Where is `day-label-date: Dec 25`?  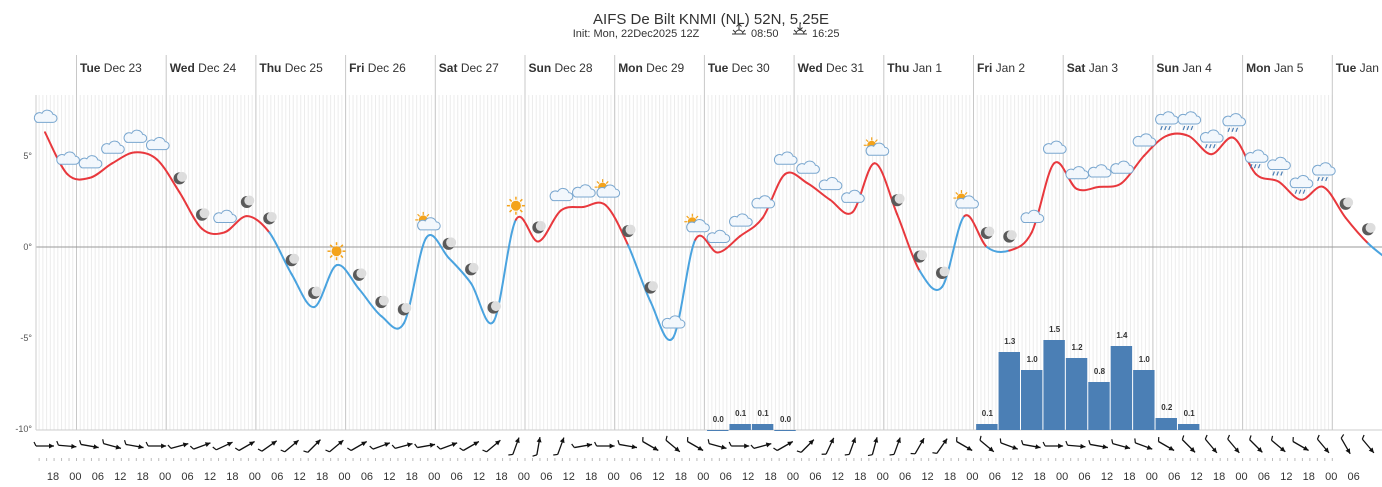 day-label-date: Dec 25 is located at coordinates (302, 68).